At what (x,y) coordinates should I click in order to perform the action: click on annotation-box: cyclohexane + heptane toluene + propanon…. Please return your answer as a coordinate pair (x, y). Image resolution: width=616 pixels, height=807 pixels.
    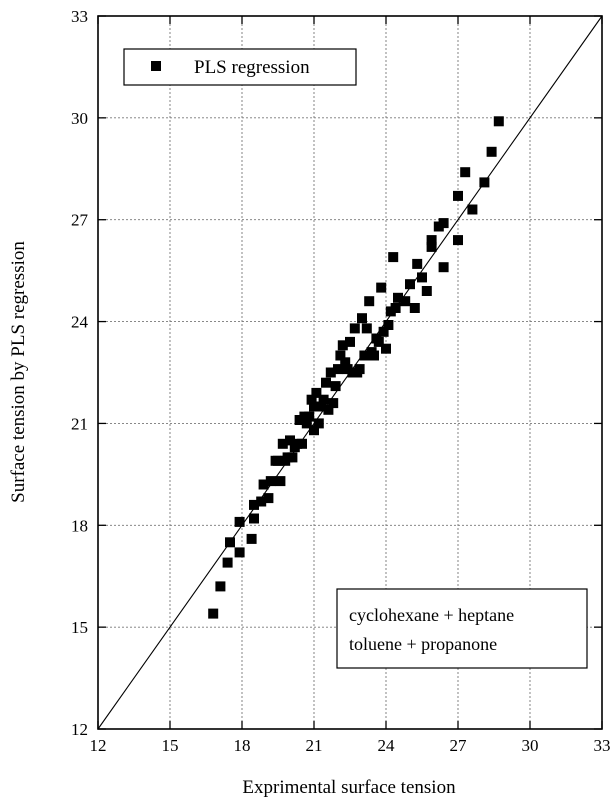
    Looking at the image, I should click on (462, 628).